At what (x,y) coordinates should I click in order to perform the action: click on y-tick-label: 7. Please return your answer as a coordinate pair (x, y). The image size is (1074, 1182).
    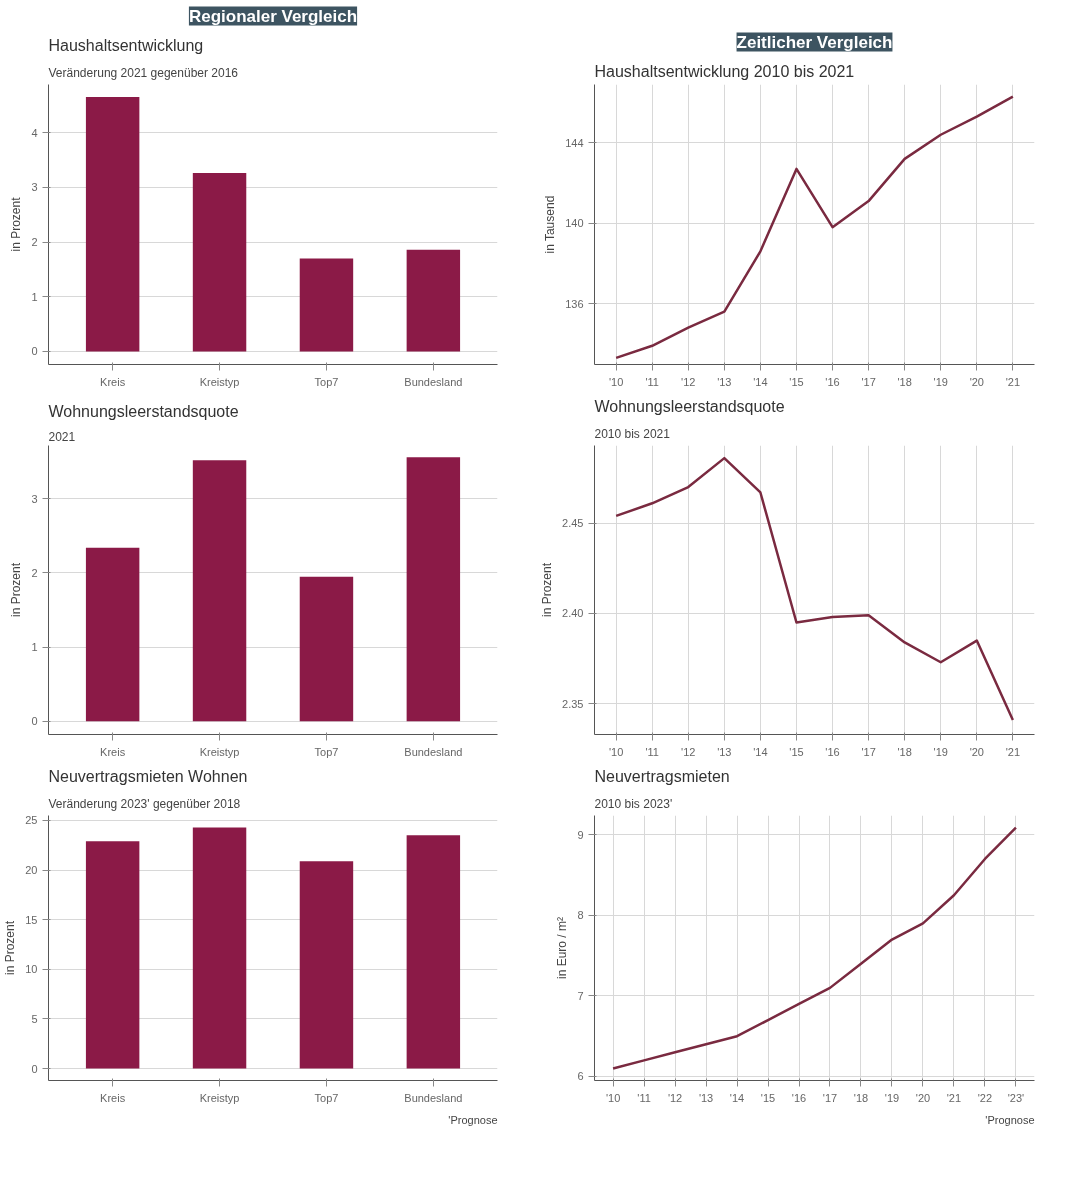
    Looking at the image, I should click on (580, 995).